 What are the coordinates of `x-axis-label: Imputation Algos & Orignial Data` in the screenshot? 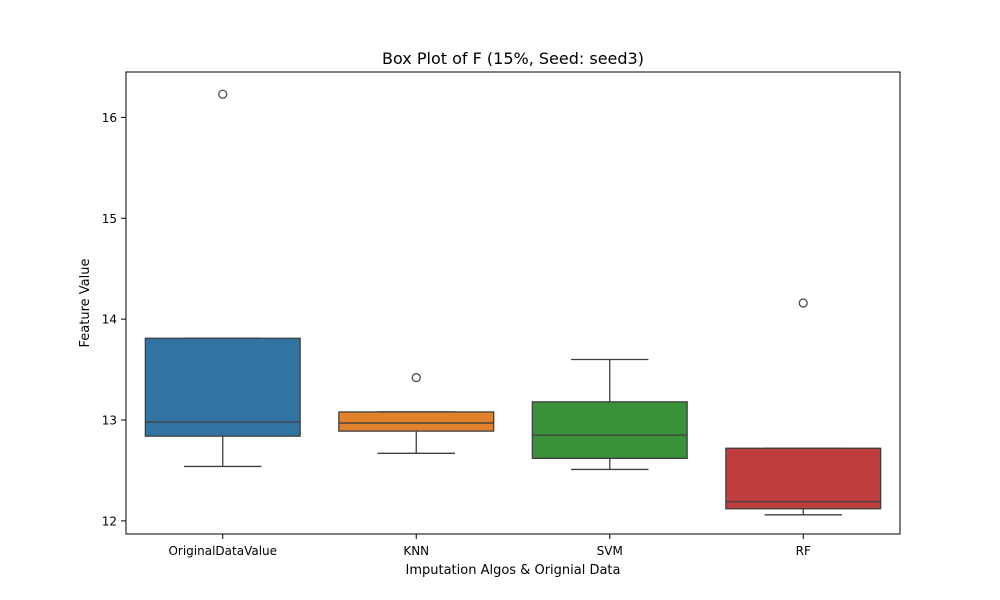 It's located at (512, 570).